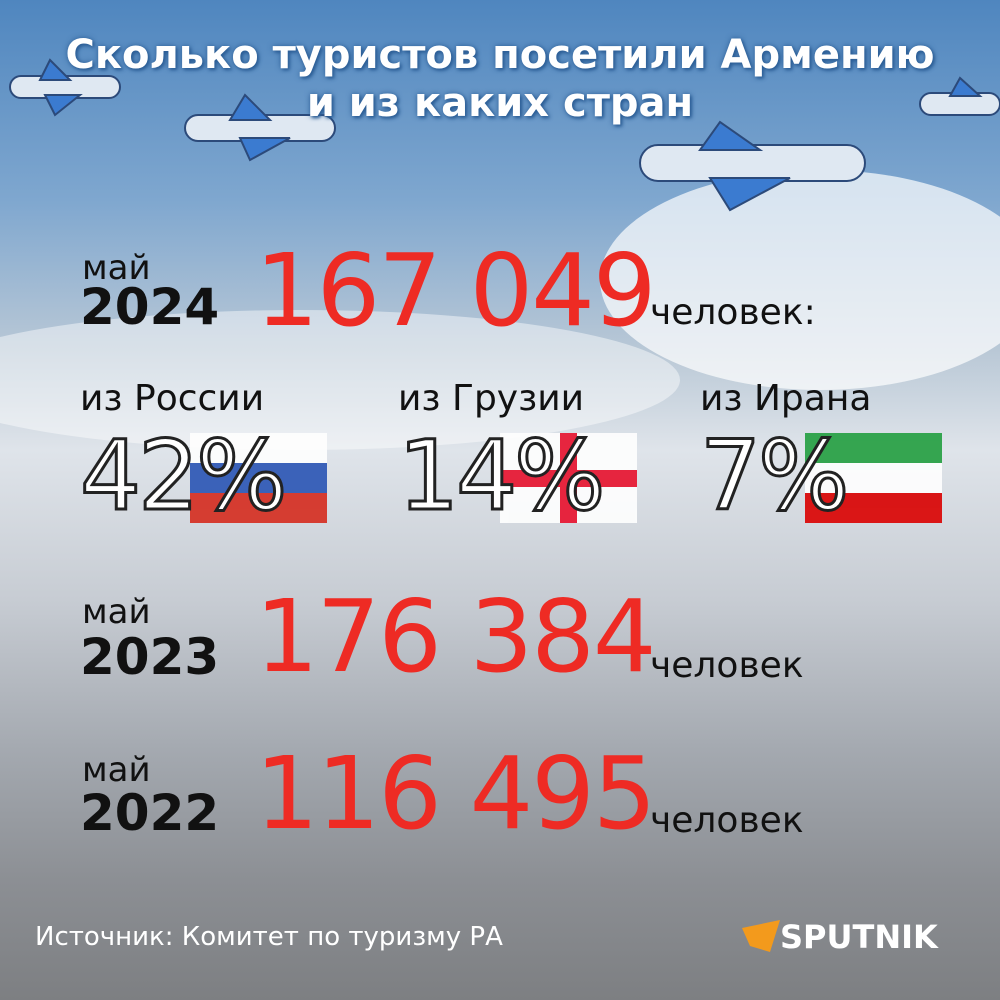 The image size is (1000, 1000). Describe the element at coordinates (774, 476) in the screenshot. I see `share-value: 7%` at that location.